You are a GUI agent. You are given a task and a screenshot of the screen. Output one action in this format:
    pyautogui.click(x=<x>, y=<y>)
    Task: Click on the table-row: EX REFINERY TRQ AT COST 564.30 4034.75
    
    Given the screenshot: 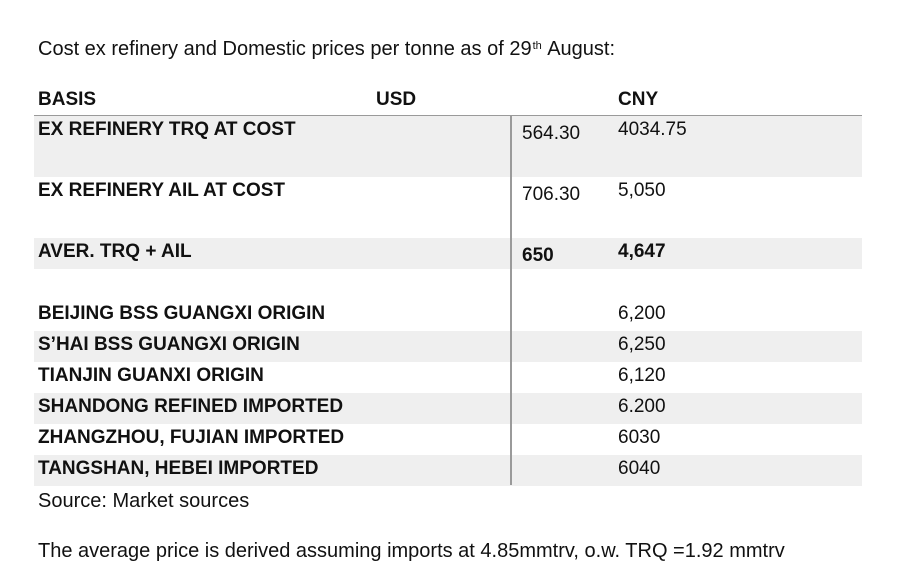 What is the action you would take?
    pyautogui.click(x=448, y=146)
    